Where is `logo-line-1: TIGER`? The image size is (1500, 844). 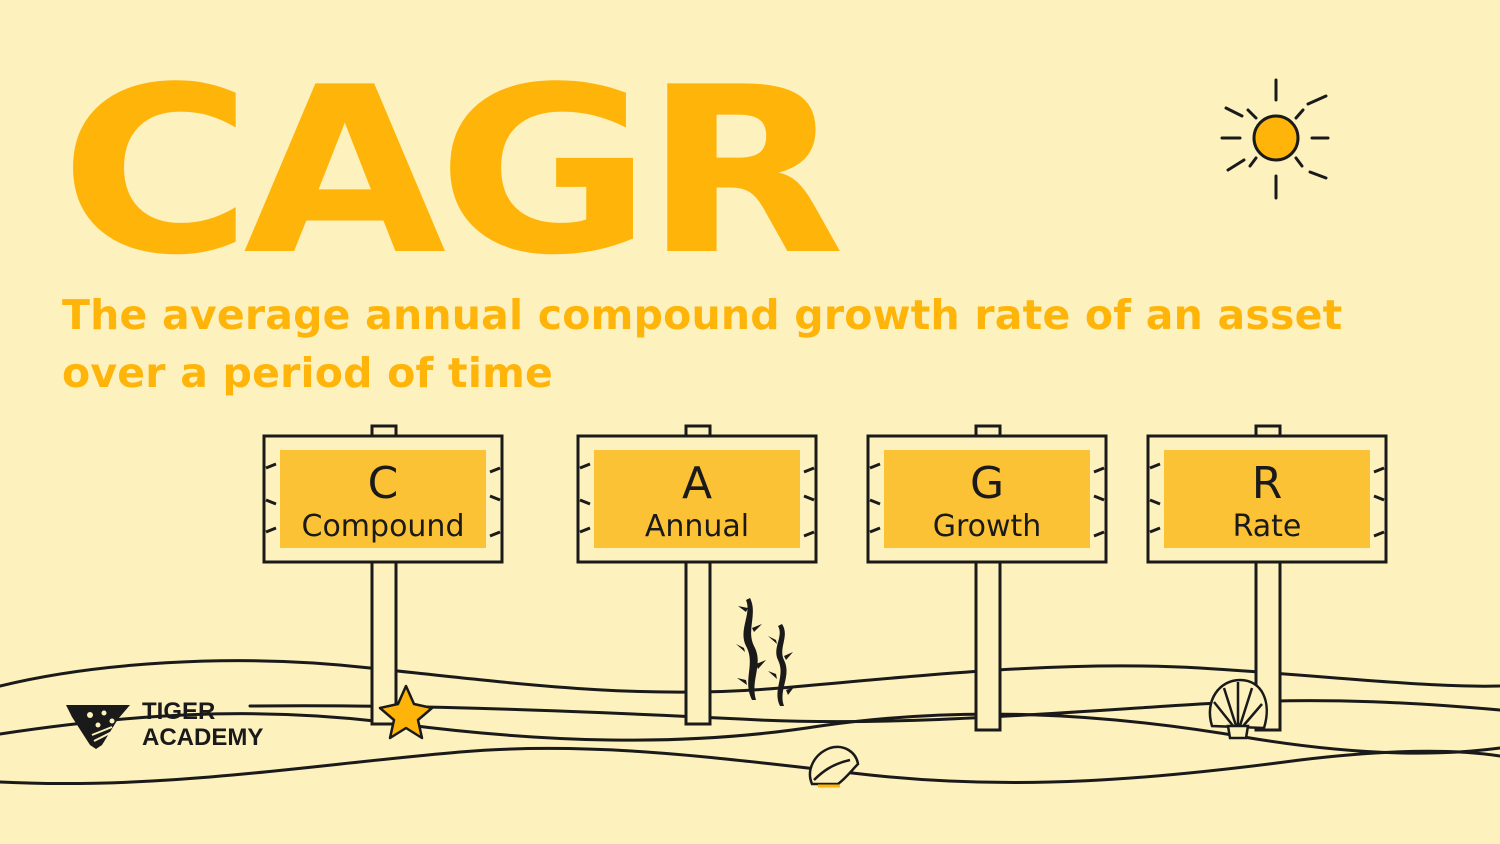
logo-line-1: TIGER is located at coordinates (179, 711).